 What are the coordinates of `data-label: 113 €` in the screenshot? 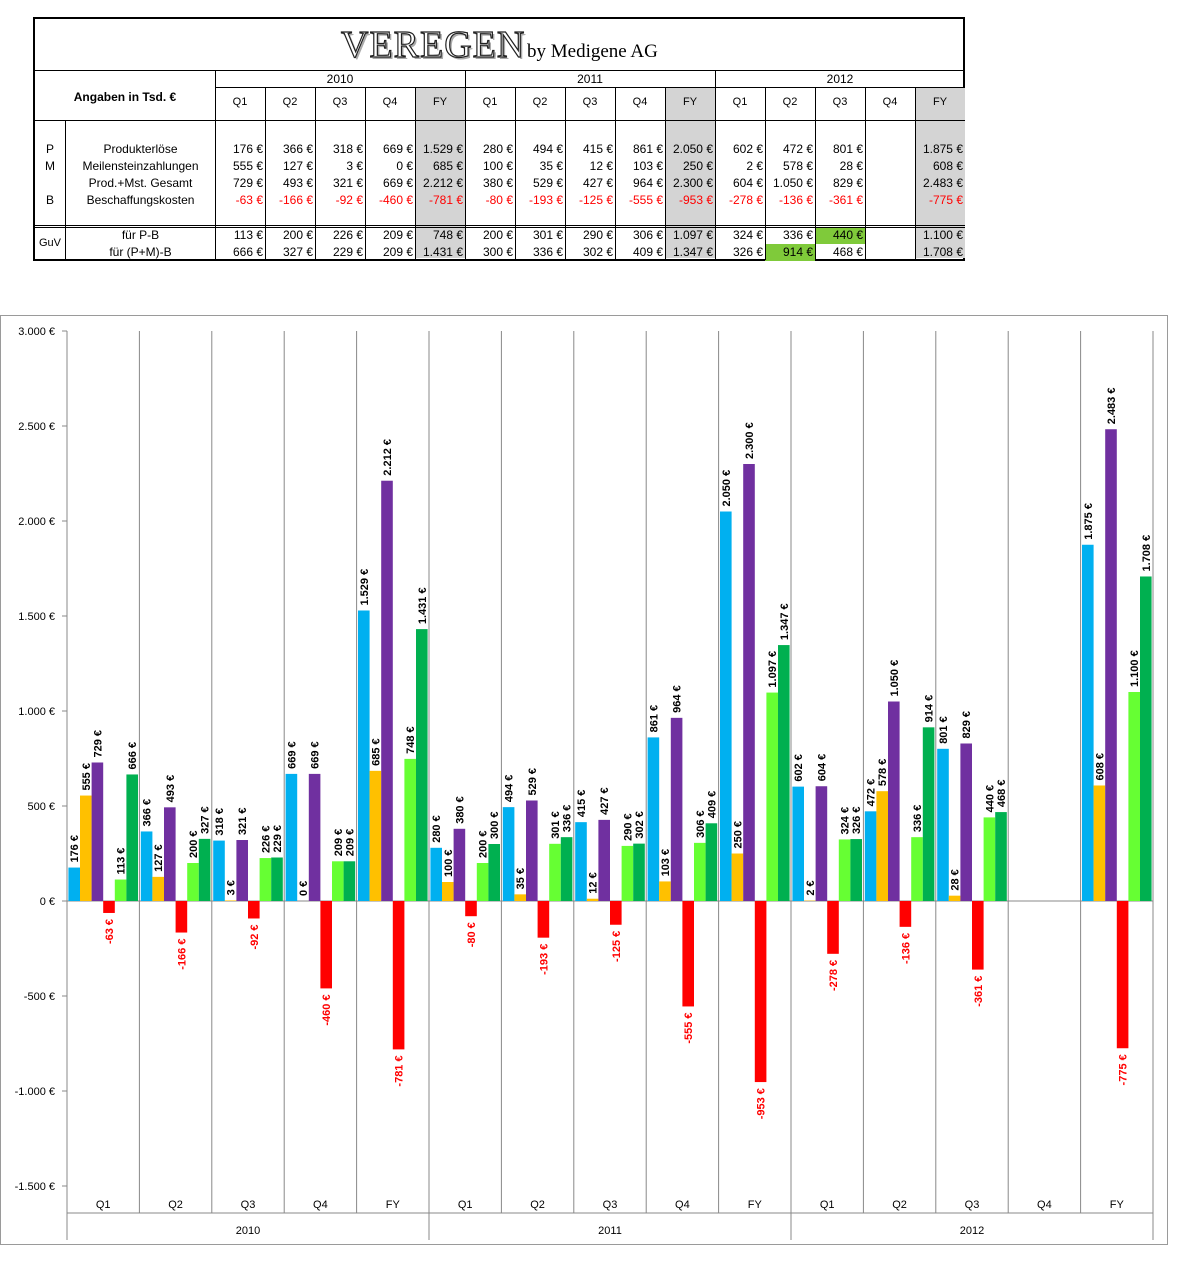 It's located at (122, 861).